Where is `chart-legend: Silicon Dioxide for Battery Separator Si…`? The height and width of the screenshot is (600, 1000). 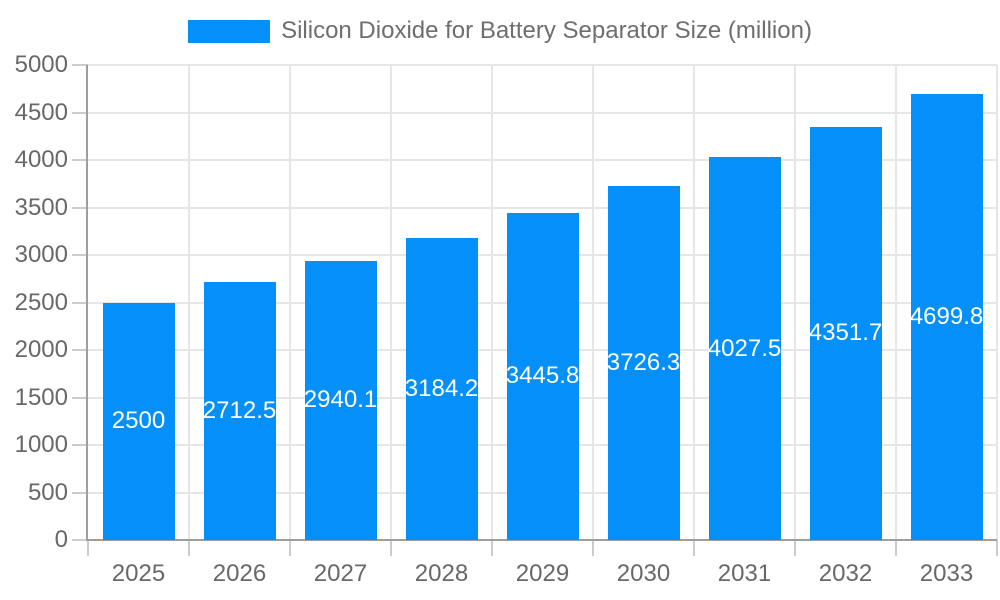 chart-legend: Silicon Dioxide for Battery Separator Si… is located at coordinates (500, 31).